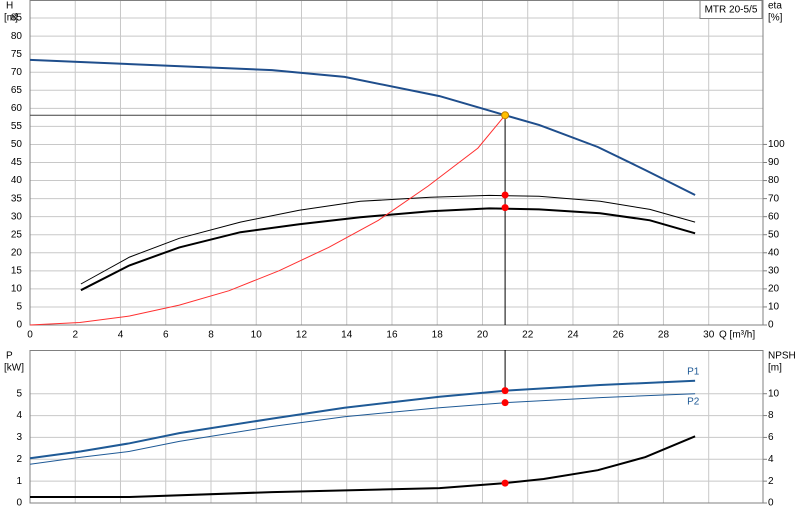 This screenshot has height=520, width=800. Describe the element at coordinates (774, 180) in the screenshot. I see `y2-tick-label: 80` at that location.